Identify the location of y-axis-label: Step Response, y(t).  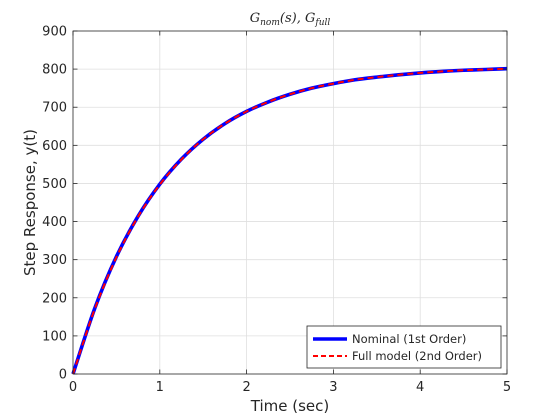
(30, 202).